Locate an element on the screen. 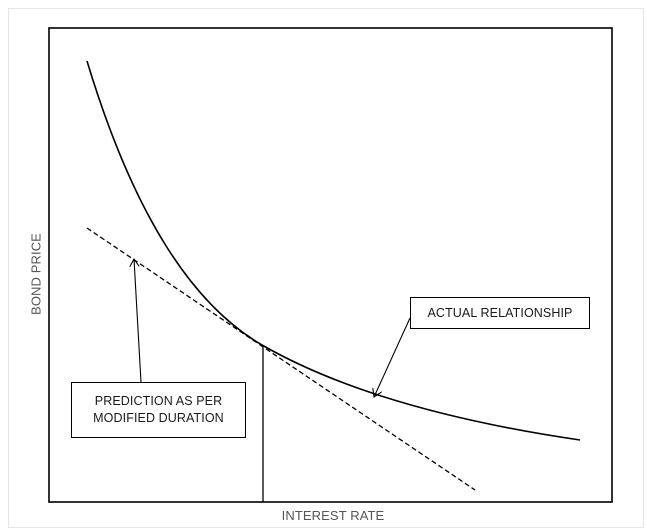 Image resolution: width=647 pixels, height=530 pixels. x-axis-label: INTEREST RATE is located at coordinates (333, 515).